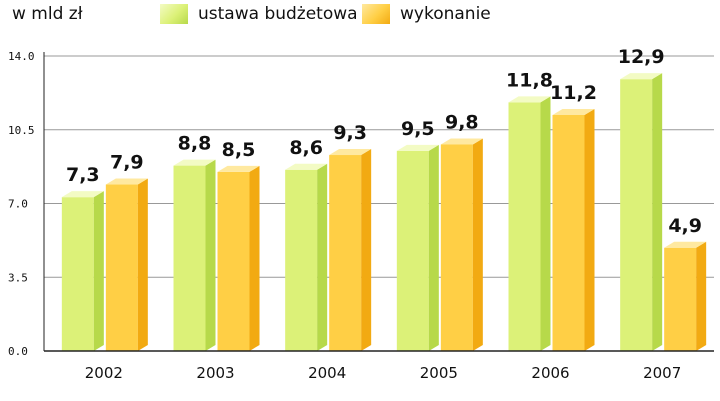 This screenshot has height=401, width=720. I want to click on bar-top-execution-2004, so click(350, 152).